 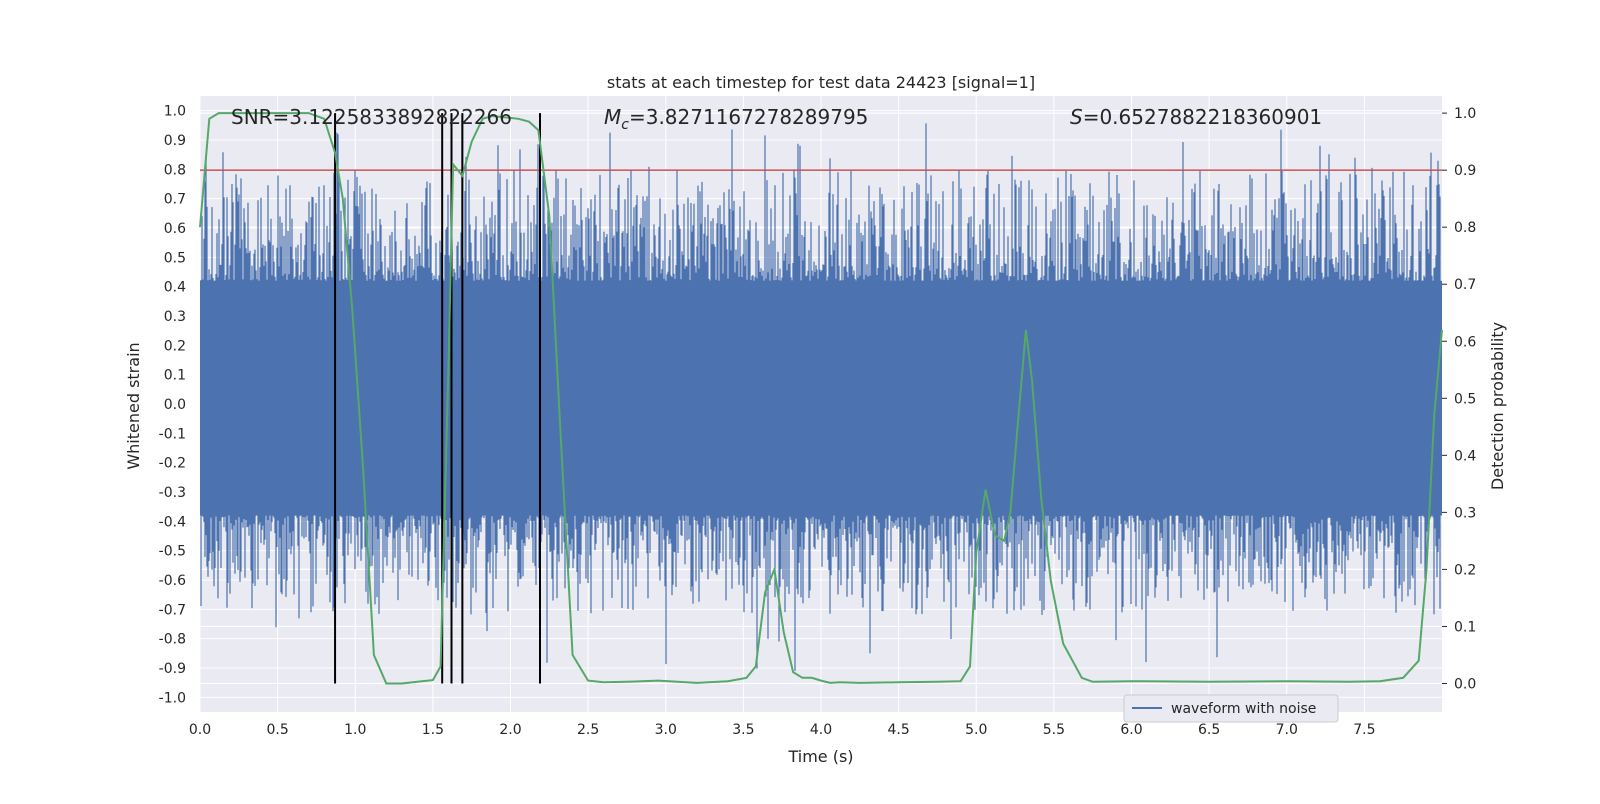 What do you see at coordinates (172, 669) in the screenshot?
I see `left-y-tick-label: -0.9` at bounding box center [172, 669].